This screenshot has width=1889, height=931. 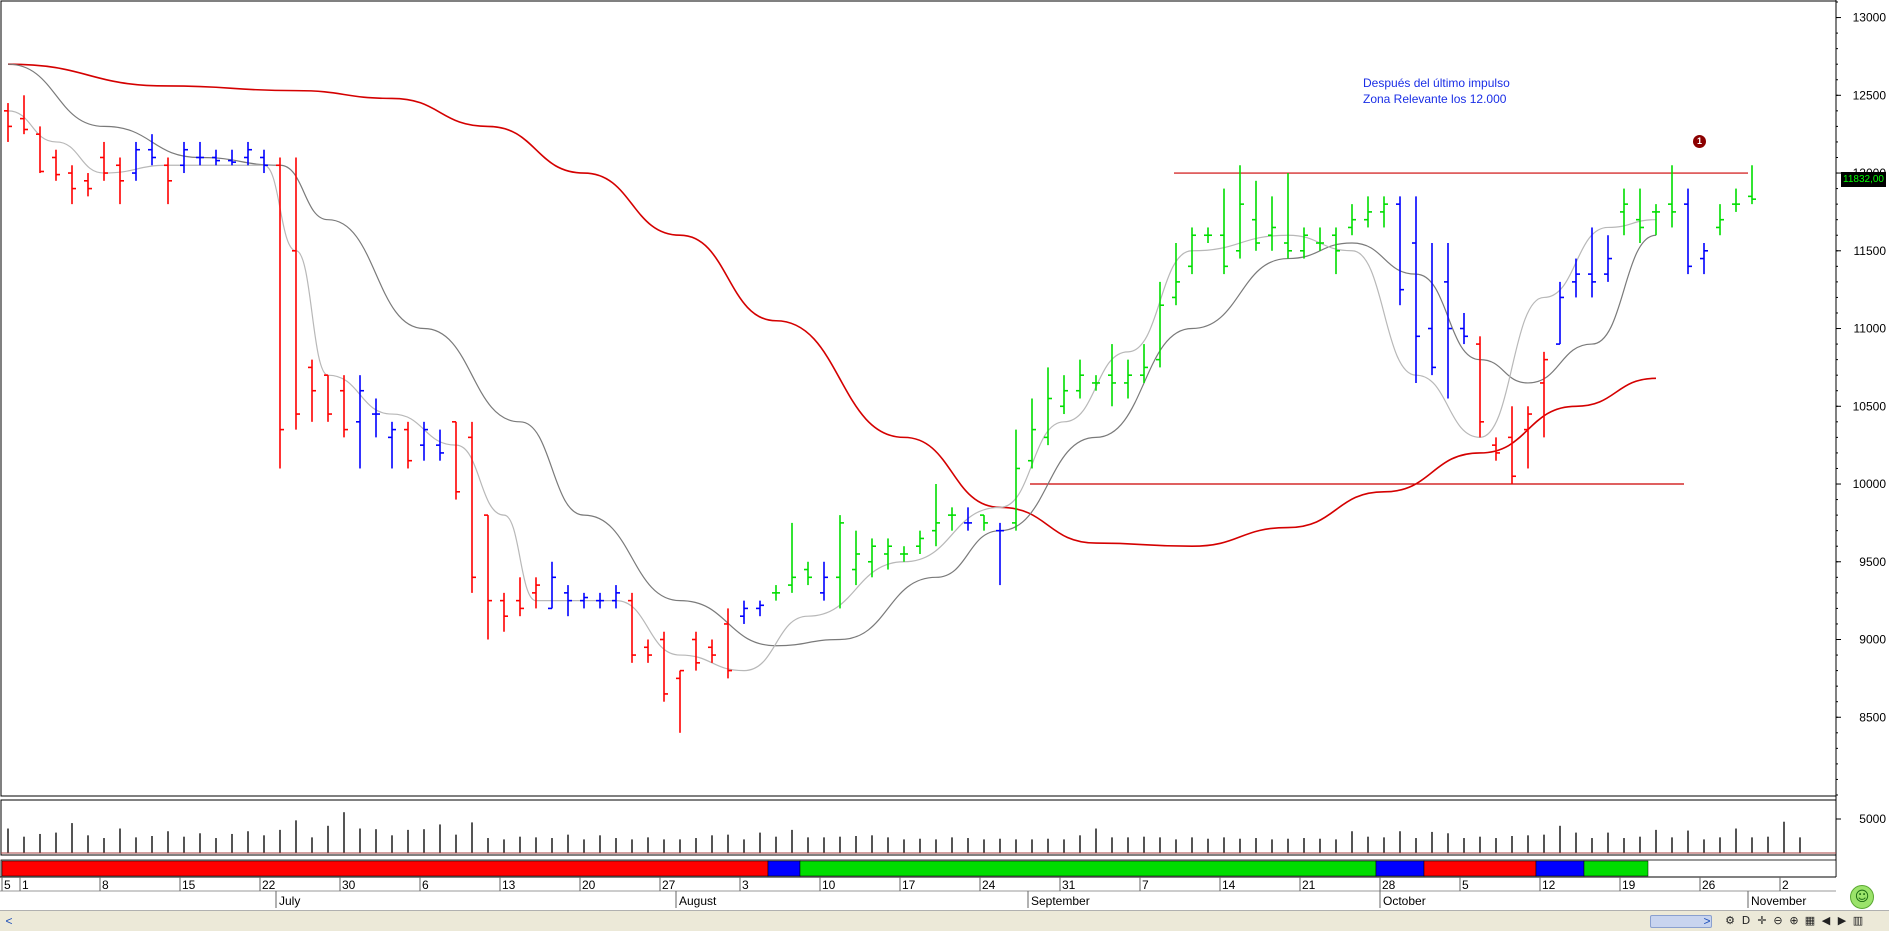 I want to click on date-tick-label: 6, so click(x=425, y=885).